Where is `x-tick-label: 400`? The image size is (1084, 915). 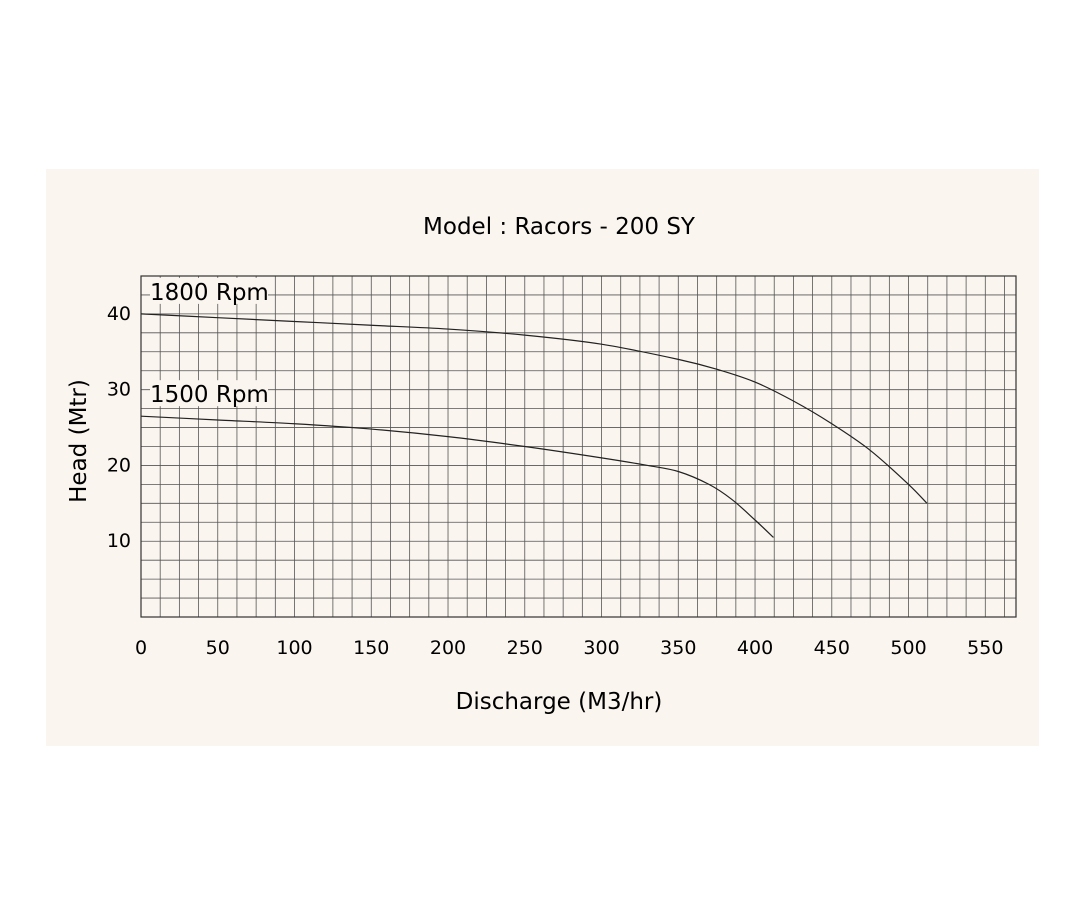
x-tick-label: 400 is located at coordinates (755, 648).